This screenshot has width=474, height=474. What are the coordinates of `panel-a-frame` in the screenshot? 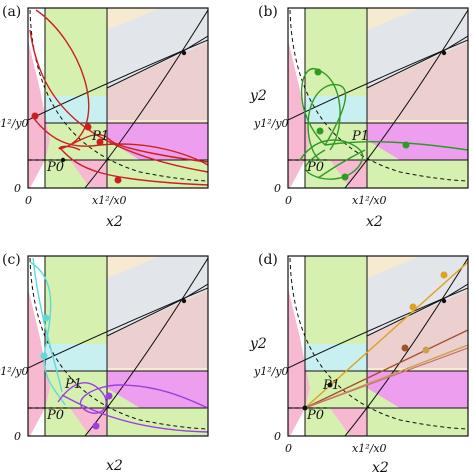 It's located at (118, 98).